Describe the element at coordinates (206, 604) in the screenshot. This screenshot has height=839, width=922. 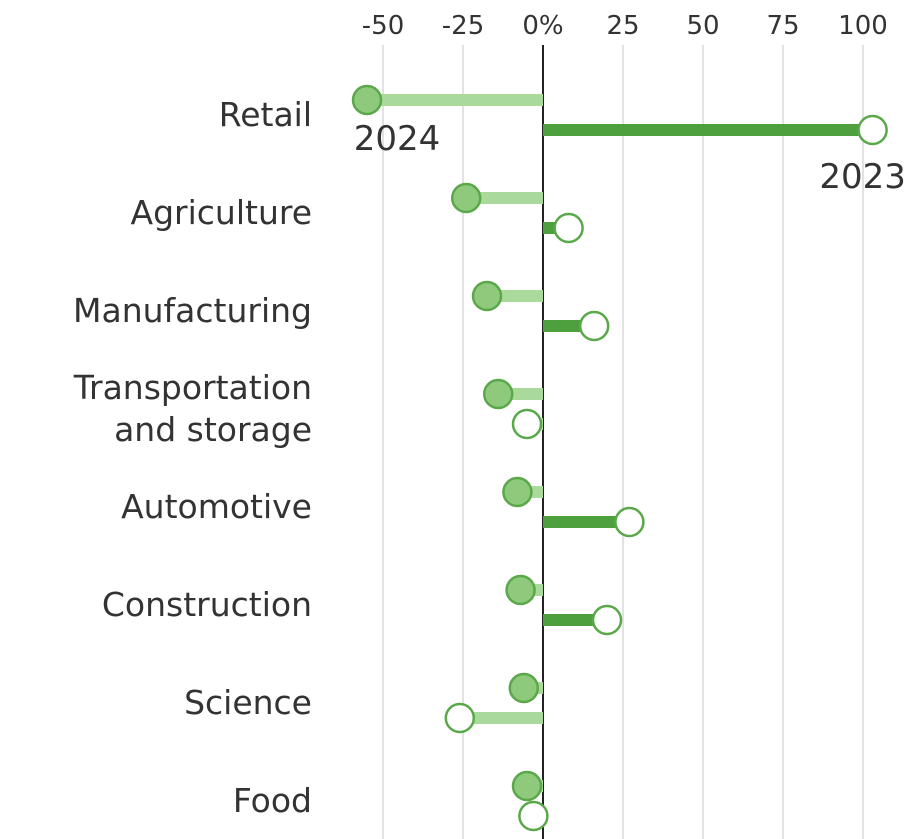
I see `category-label: Construction` at that location.